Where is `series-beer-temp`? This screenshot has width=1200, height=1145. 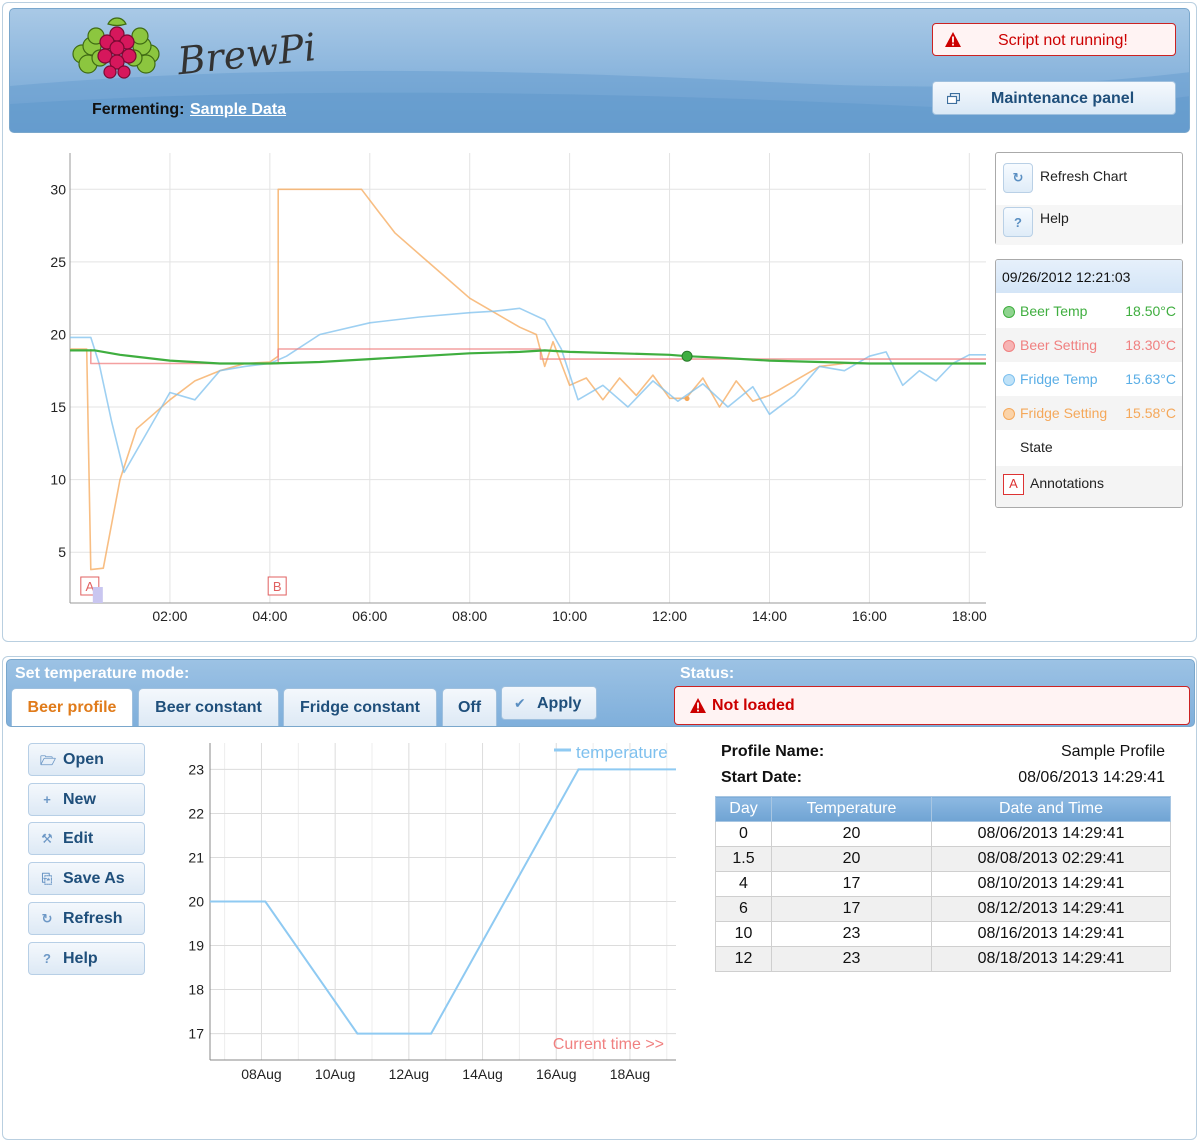
series-beer-temp is located at coordinates (528, 357).